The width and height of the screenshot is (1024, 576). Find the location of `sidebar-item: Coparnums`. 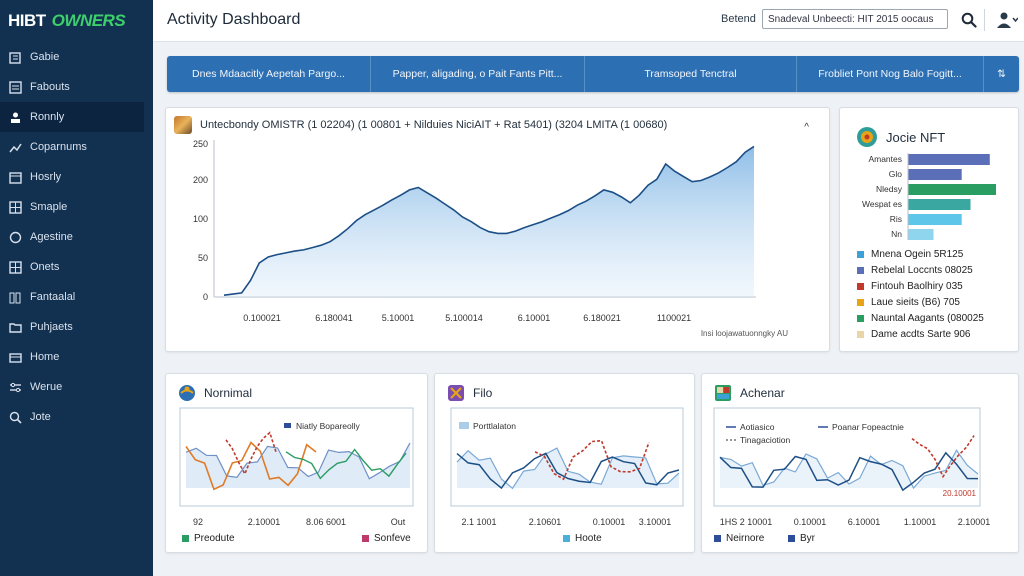

sidebar-item: Coparnums is located at coordinates (76, 147).